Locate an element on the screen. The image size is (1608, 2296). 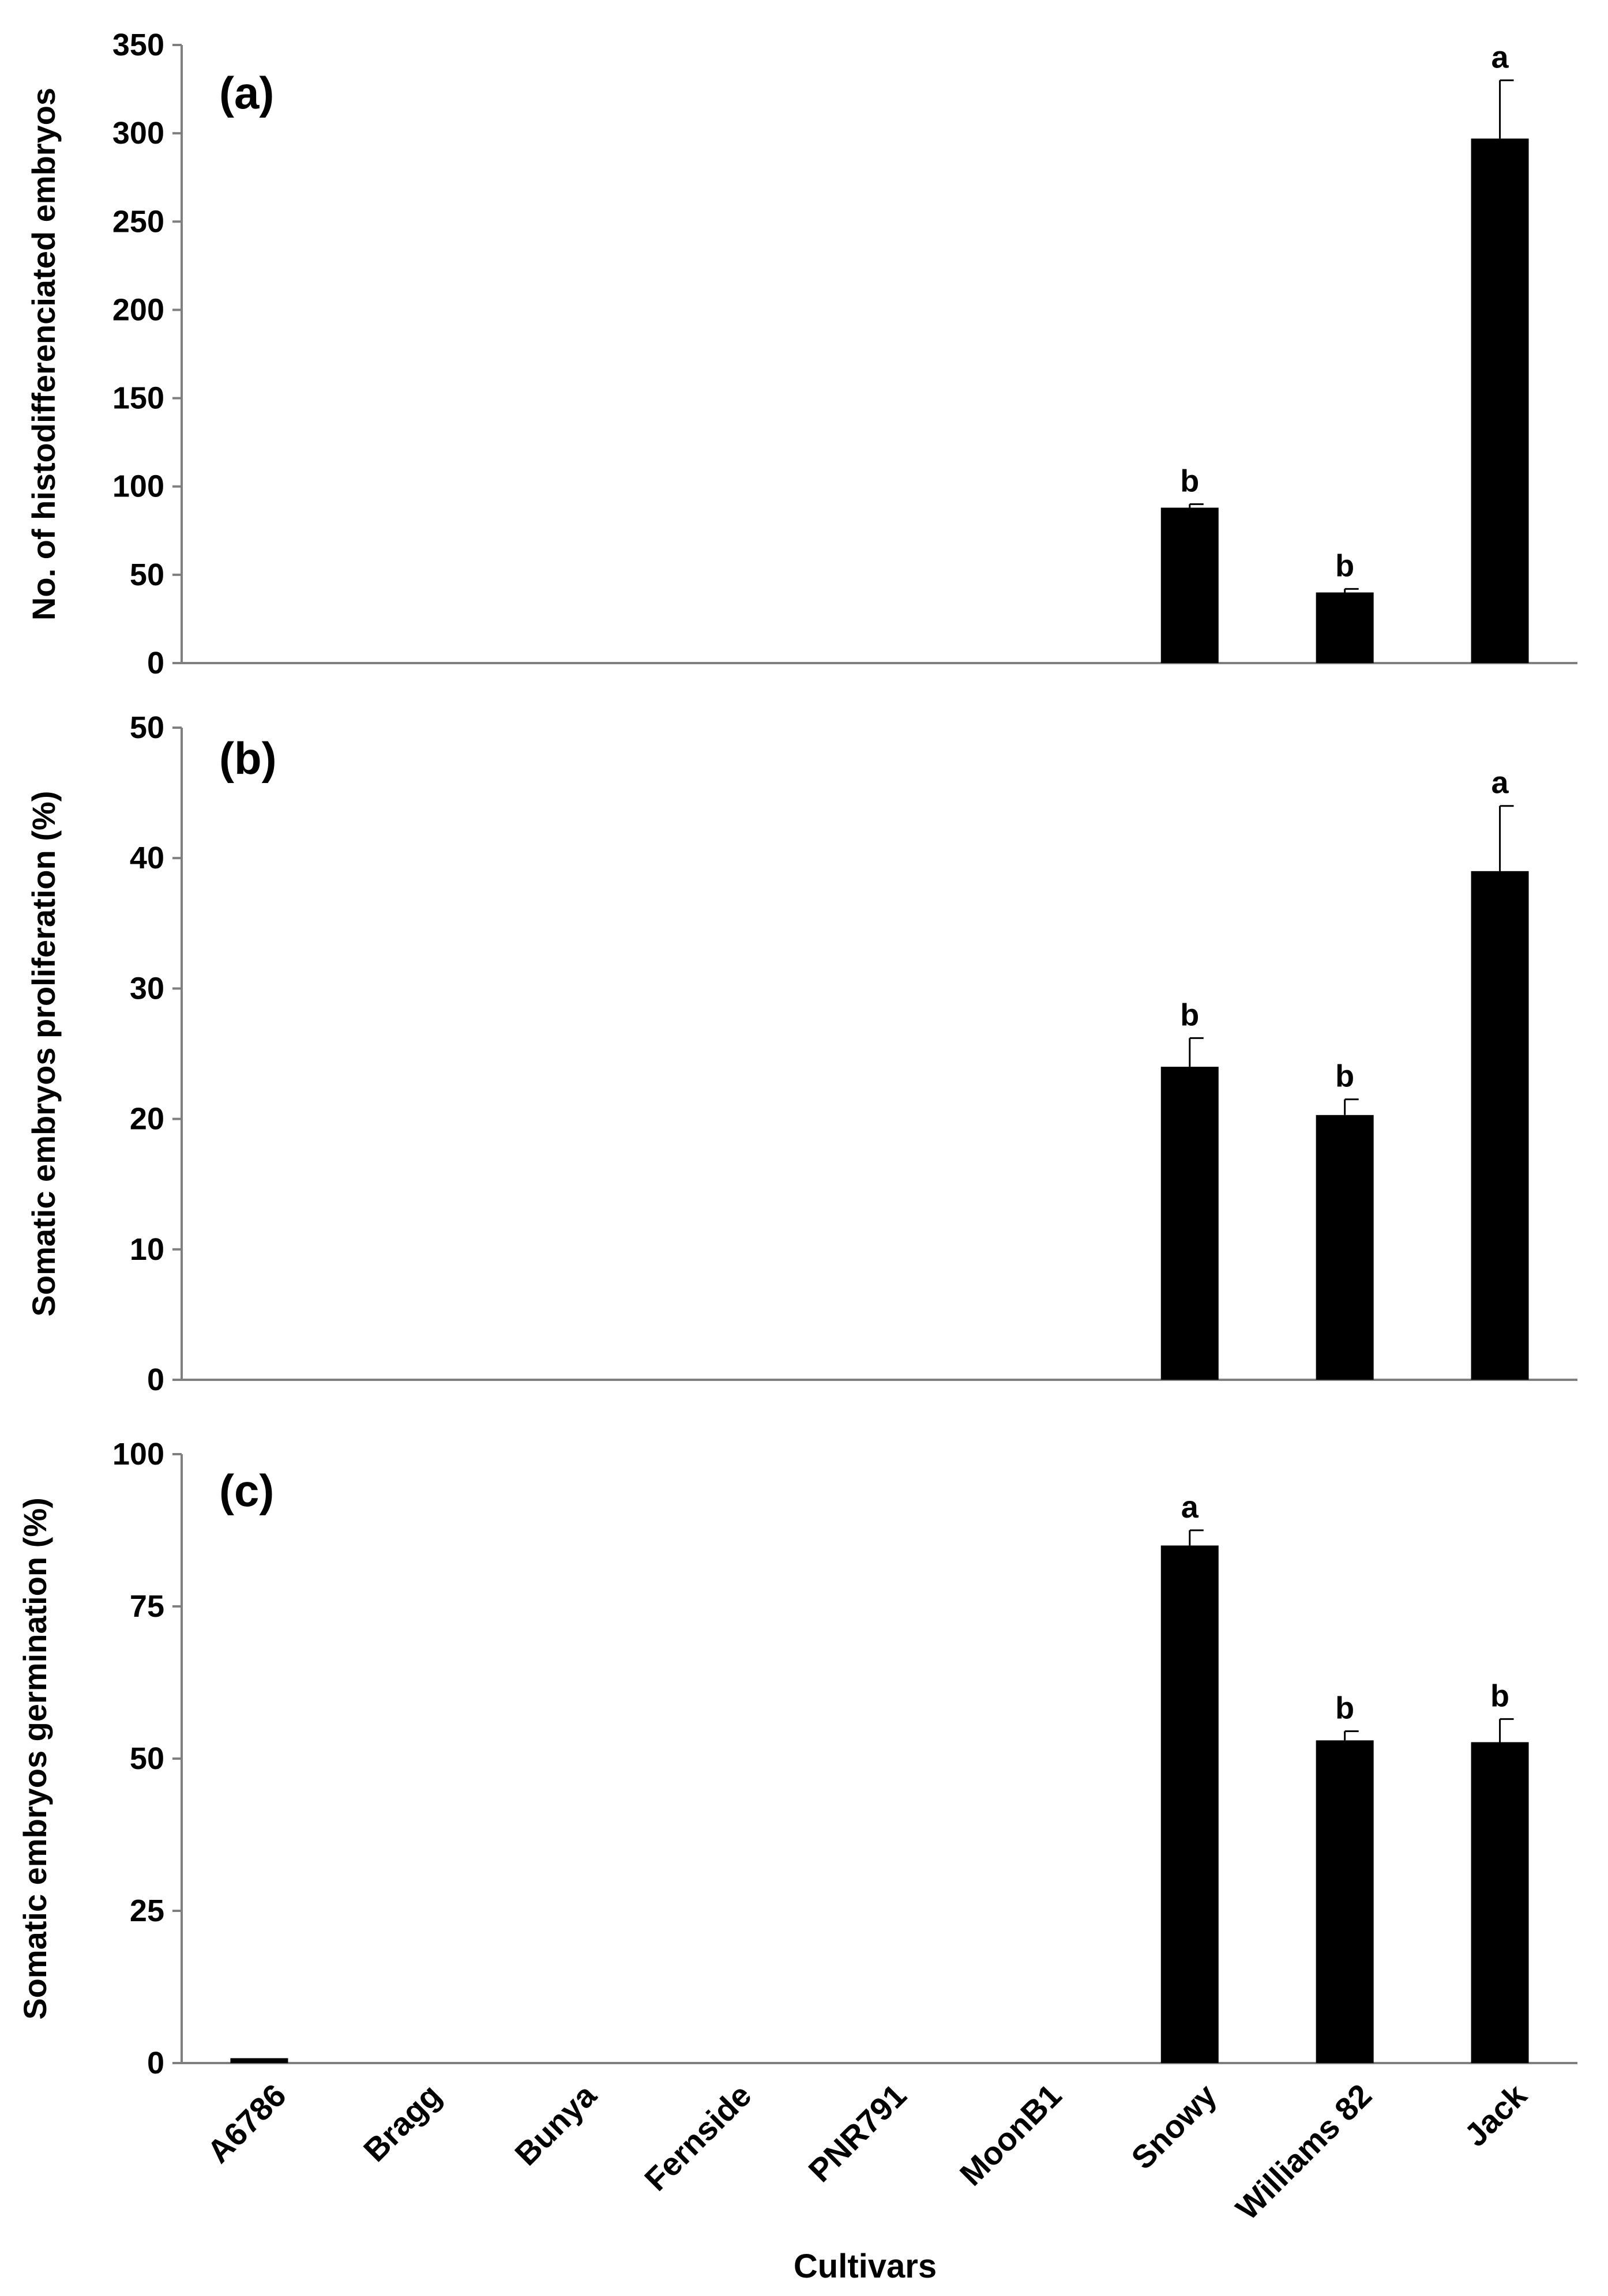
panel-label: (a) is located at coordinates (246, 92).